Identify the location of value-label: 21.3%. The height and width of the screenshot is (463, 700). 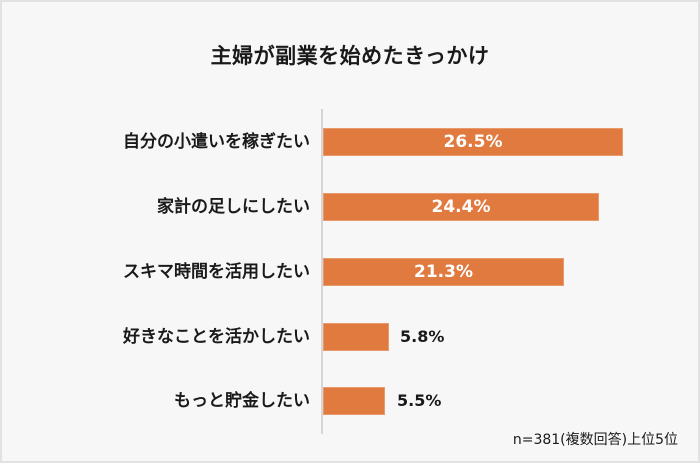
(443, 272).